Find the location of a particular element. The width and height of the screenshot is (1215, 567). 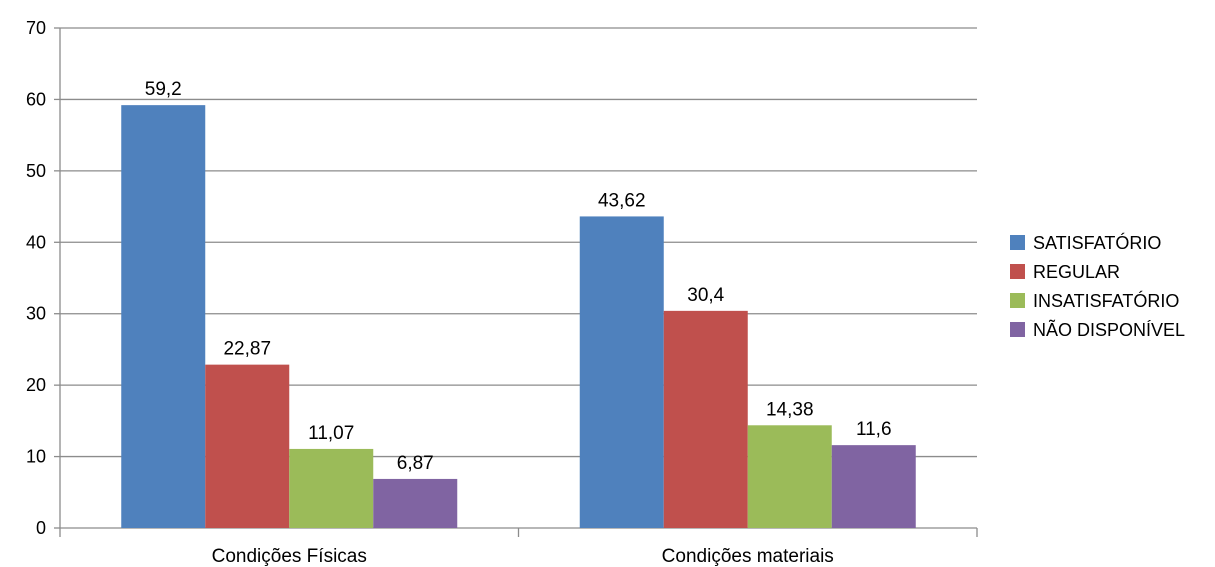

legend-label: SATISFATÓRIO is located at coordinates (1097, 242).